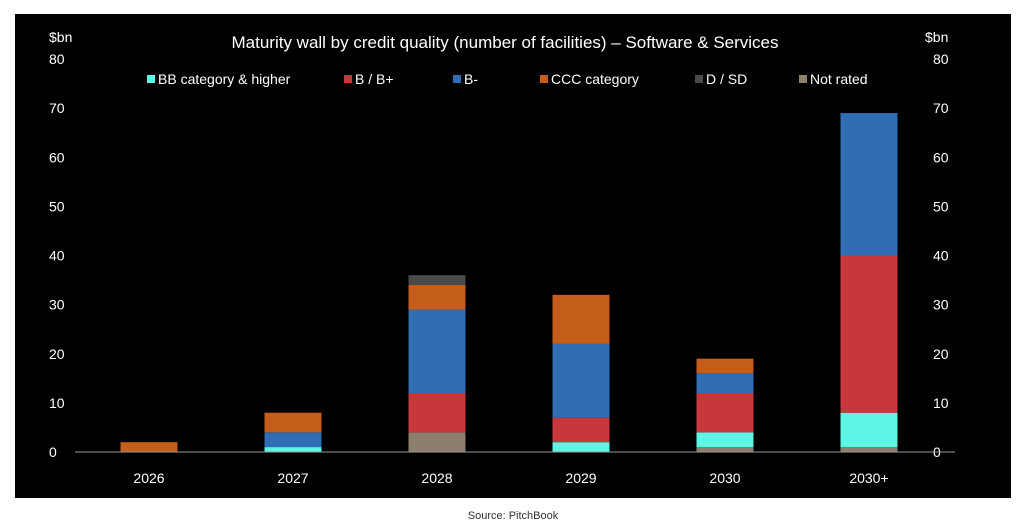 Image resolution: width=1026 pixels, height=527 pixels. I want to click on legend-item-d-sd: D / SD, so click(721, 79).